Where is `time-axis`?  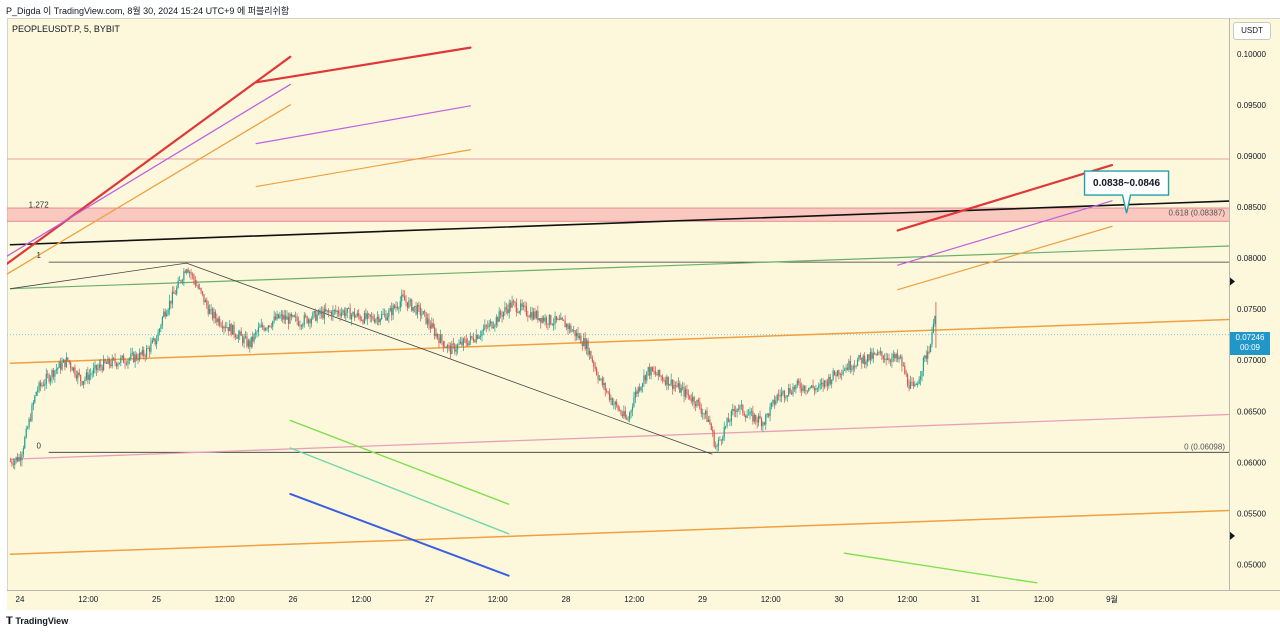
time-axis is located at coordinates (643, 600).